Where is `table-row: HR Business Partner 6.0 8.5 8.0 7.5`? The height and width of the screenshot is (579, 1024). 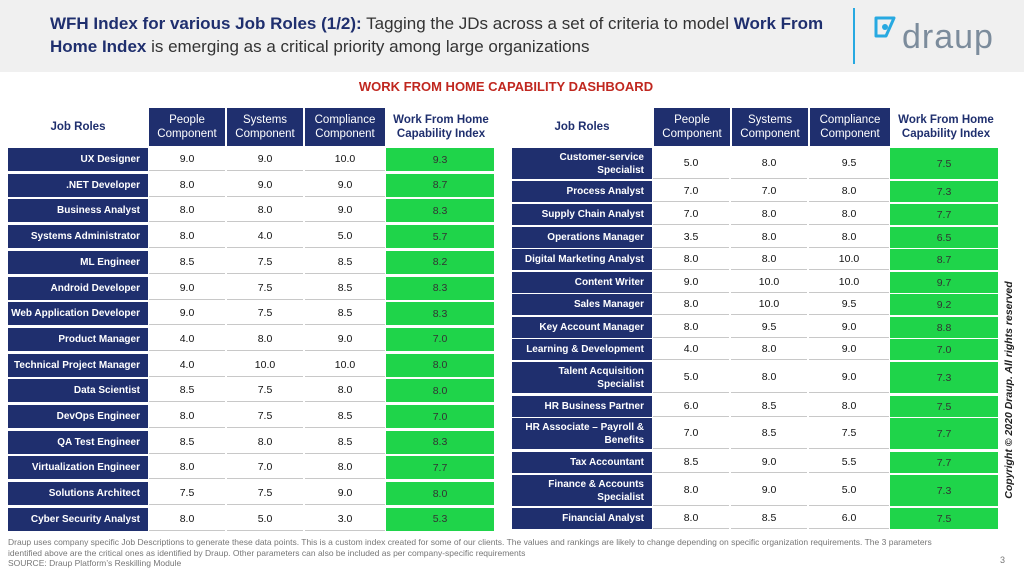
table-row: HR Business Partner 6.0 8.5 8.0 7.5 is located at coordinates (755, 406).